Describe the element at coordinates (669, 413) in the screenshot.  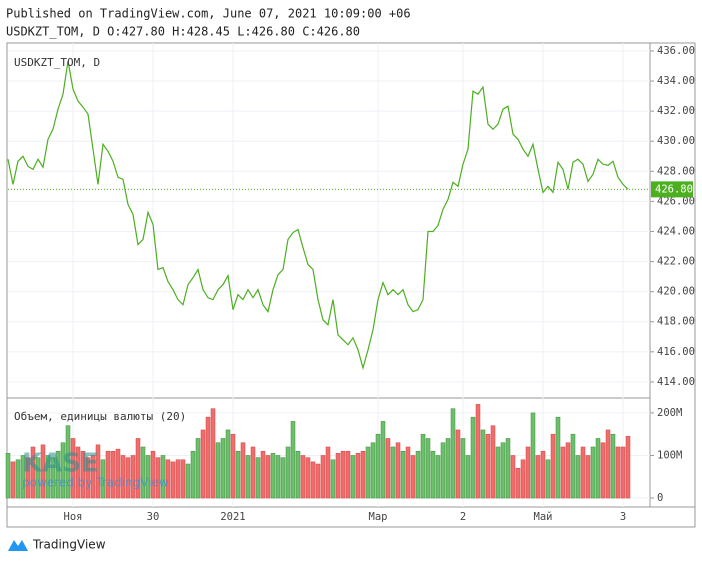
I see `y-tick-label: 200M` at that location.